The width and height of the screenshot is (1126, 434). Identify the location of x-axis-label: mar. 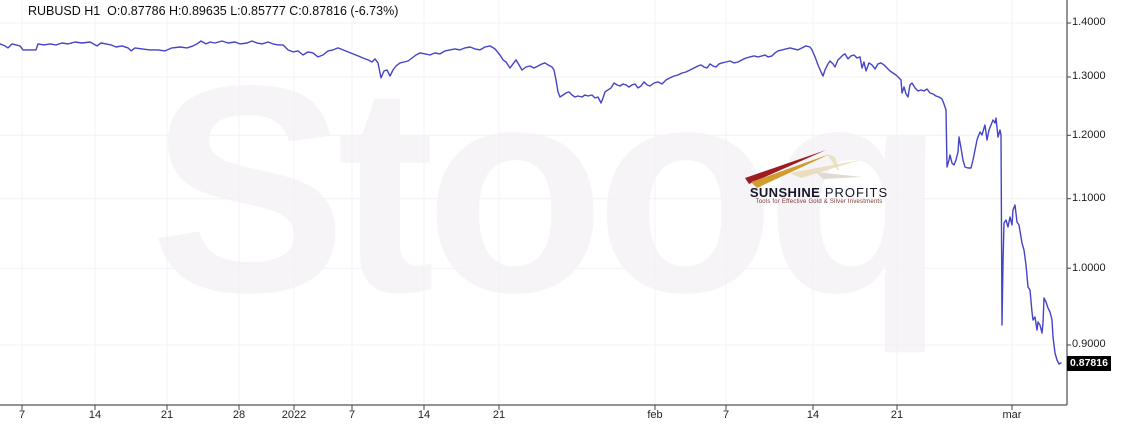
(1012, 415).